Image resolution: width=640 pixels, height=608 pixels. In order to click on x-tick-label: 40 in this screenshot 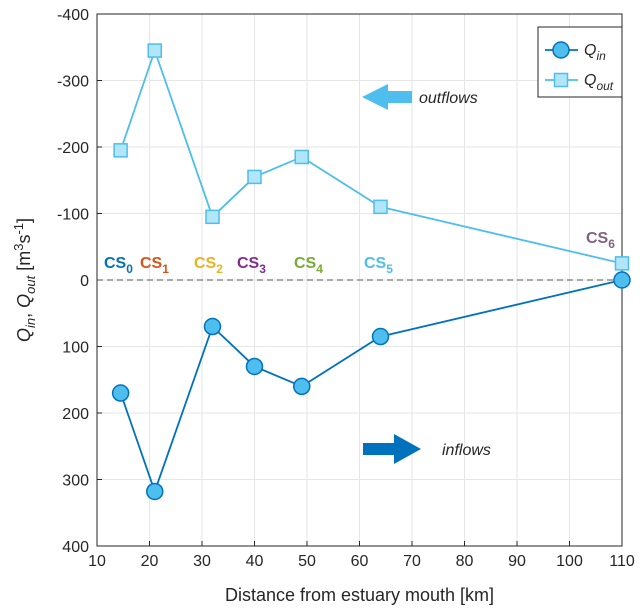, I will do `click(255, 561)`.